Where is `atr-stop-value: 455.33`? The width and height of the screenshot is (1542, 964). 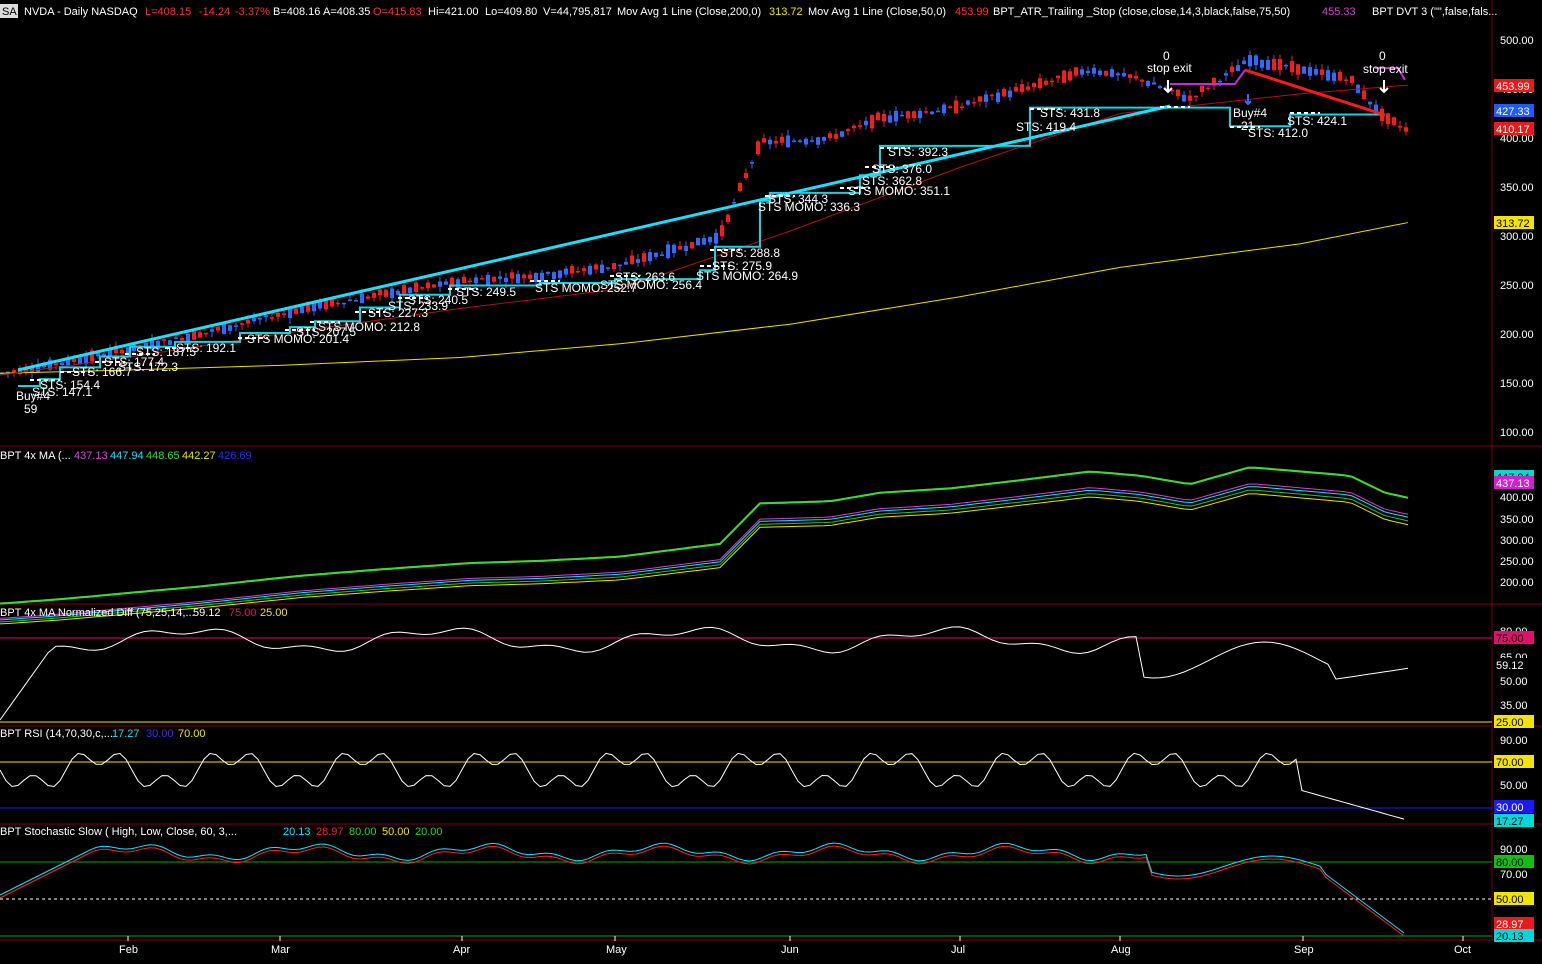 atr-stop-value: 455.33 is located at coordinates (1339, 12).